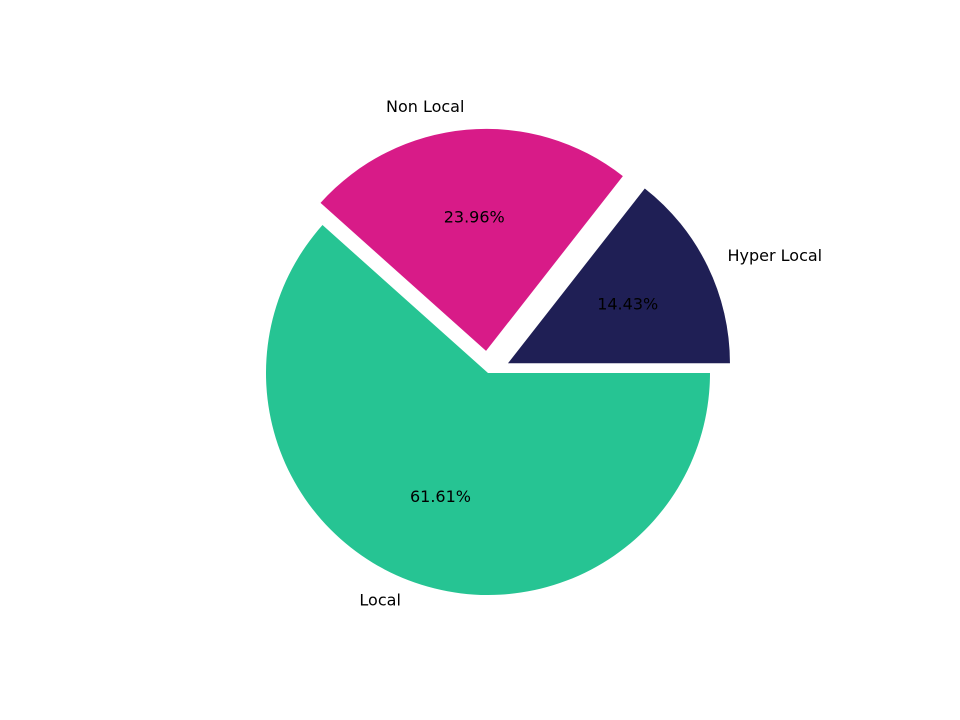 The width and height of the screenshot is (960, 720). What do you see at coordinates (379, 600) in the screenshot?
I see `slice-label: Local` at bounding box center [379, 600].